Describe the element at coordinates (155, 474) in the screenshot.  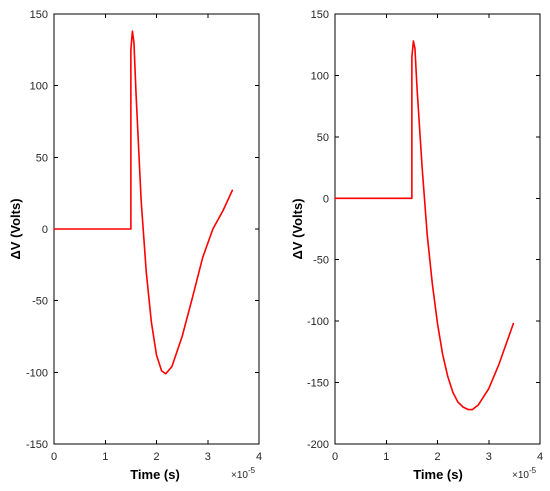
I see `x-axis-label-left: Time (s)` at that location.